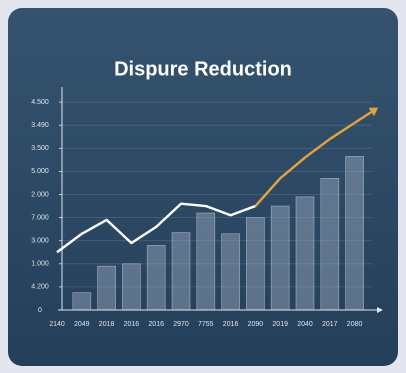  Describe the element at coordinates (40, 217) in the screenshot. I see `y-tick-label: 7.000` at that location.